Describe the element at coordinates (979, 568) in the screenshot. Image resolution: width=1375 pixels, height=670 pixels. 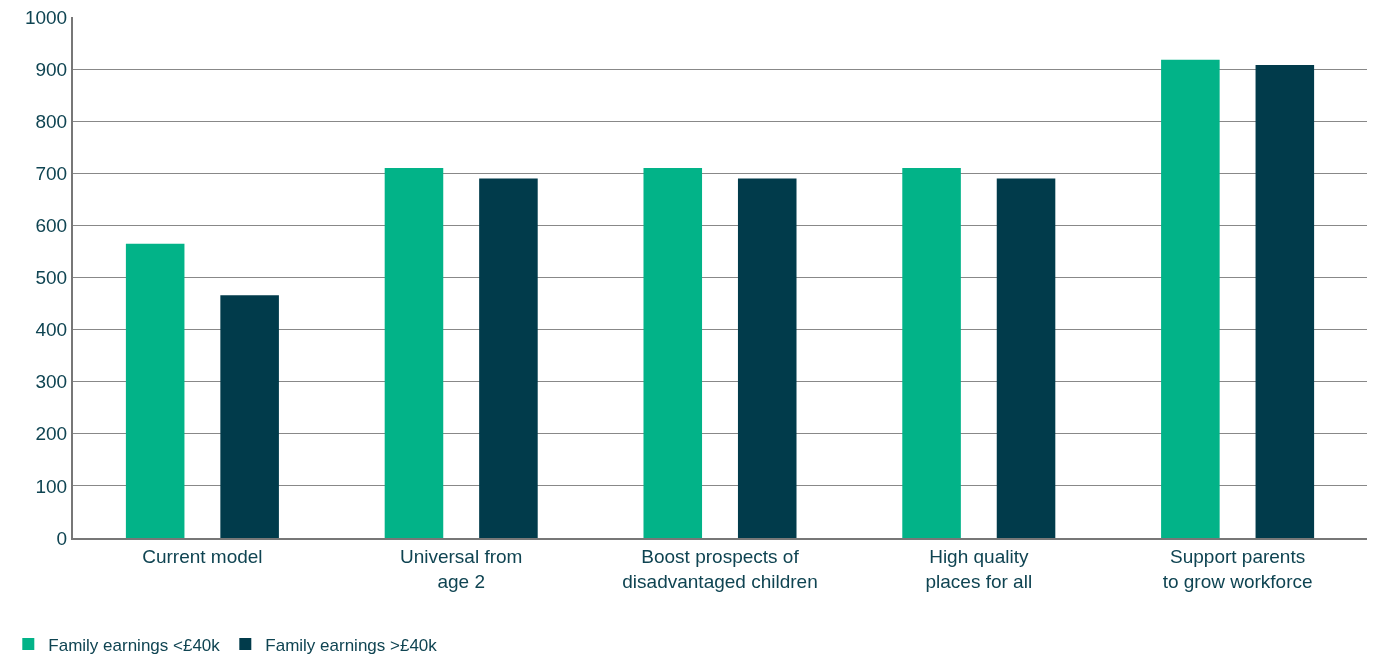
I see `x-tick-label: High quality places for all` at that location.